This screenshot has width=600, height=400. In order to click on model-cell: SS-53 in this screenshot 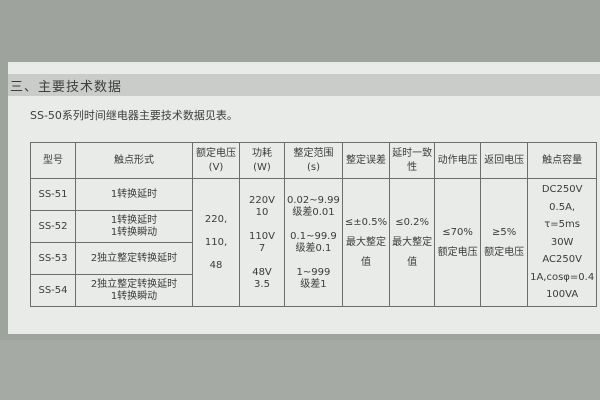, I will do `click(53, 258)`.